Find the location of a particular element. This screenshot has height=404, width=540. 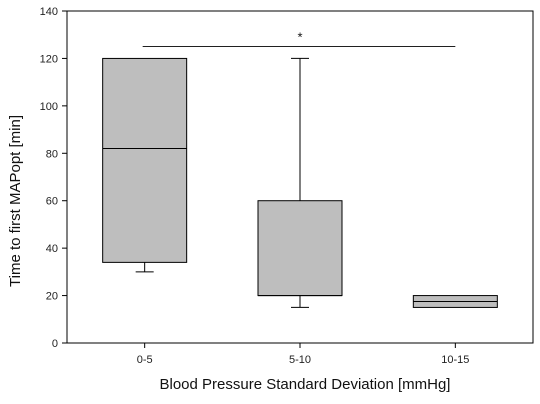

x-tick-label: 5-10 is located at coordinates (300, 360).